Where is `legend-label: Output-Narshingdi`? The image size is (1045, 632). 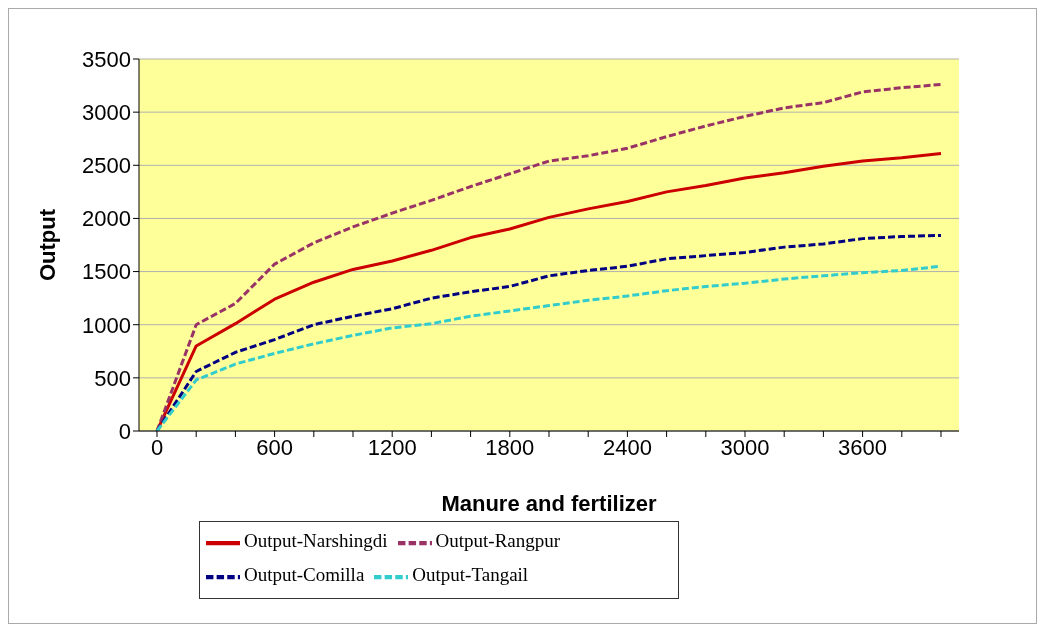 legend-label: Output-Narshingdi is located at coordinates (316, 541).